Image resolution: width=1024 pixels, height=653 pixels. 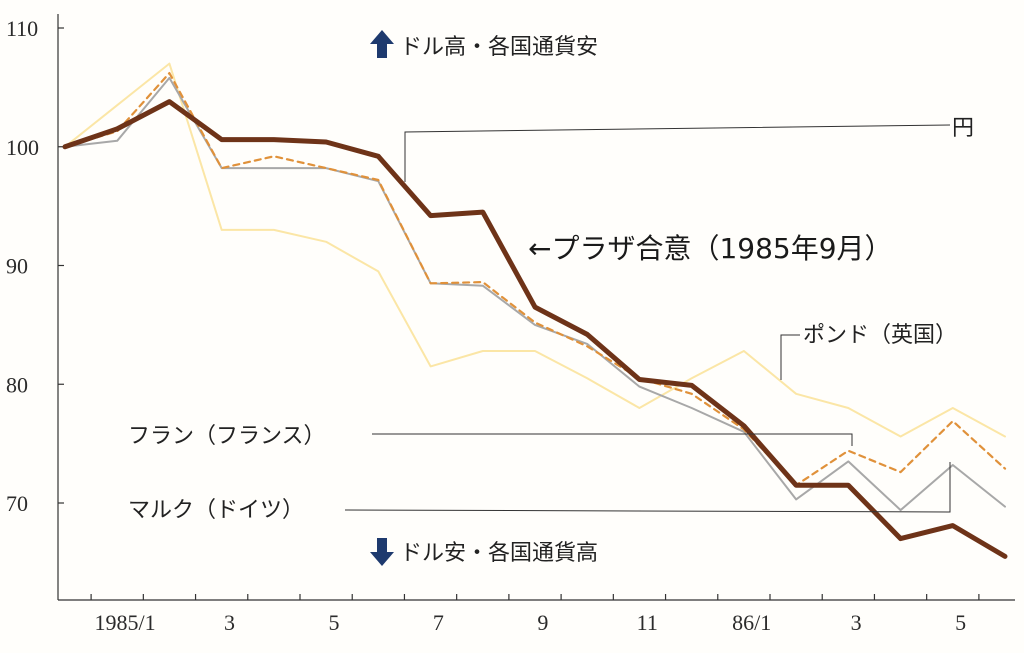 What do you see at coordinates (17, 503) in the screenshot?
I see `y-tick-label: 70` at bounding box center [17, 503].